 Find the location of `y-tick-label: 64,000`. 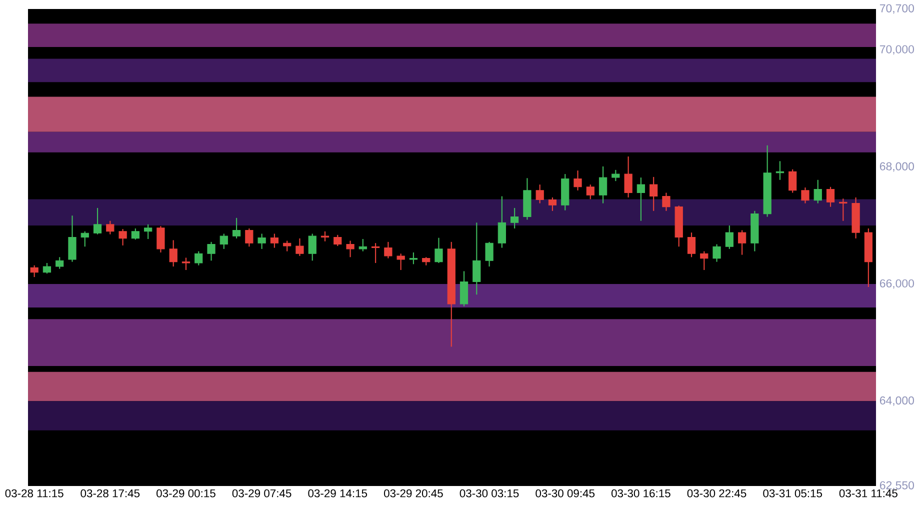

y-tick-label: 64,000 is located at coordinates (897, 401).